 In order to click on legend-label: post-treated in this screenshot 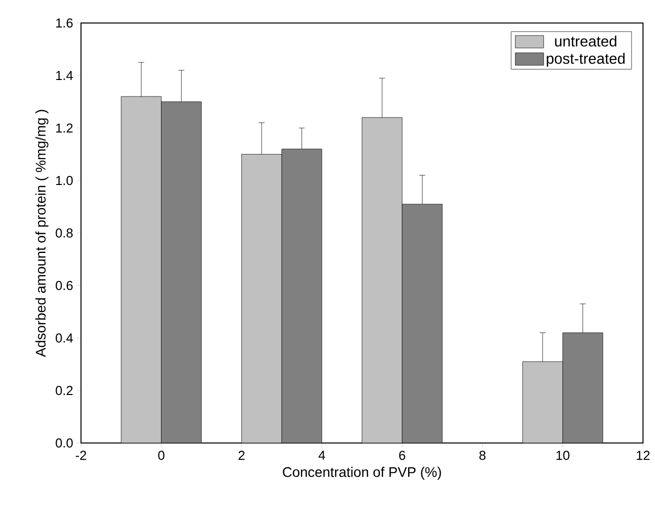, I will do `click(585, 59)`.